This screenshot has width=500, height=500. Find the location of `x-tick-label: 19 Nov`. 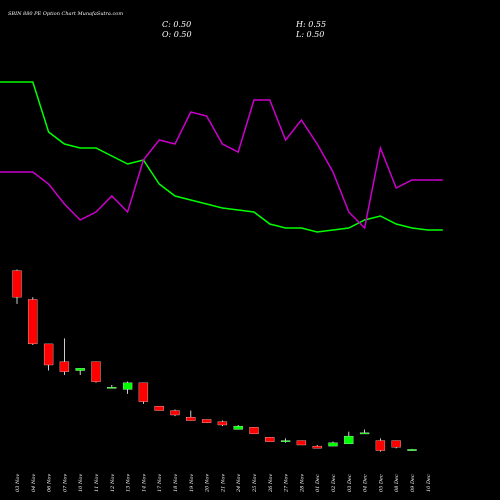

x-tick-label: 19 Nov is located at coordinates (192, 483).